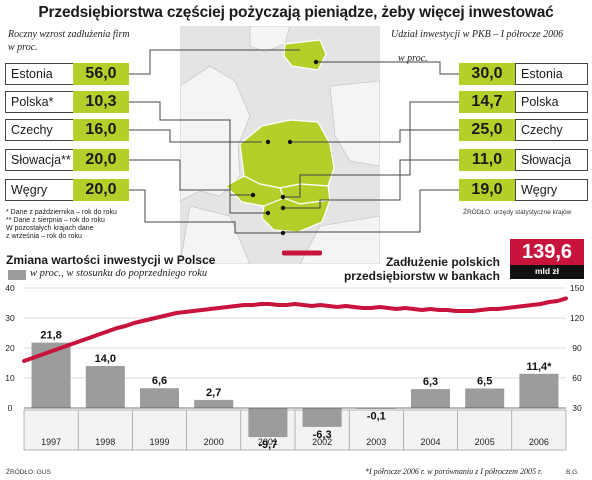  I want to click on y-tick-right: 90, so click(577, 348).